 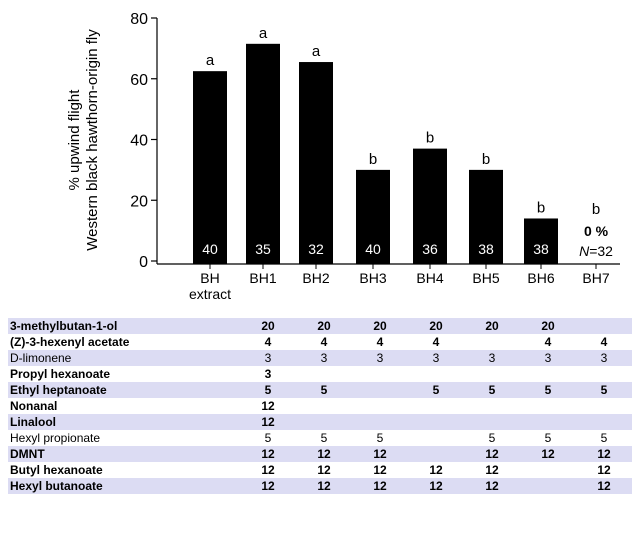 What do you see at coordinates (263, 249) in the screenshot?
I see `bar-n-label: 35` at bounding box center [263, 249].